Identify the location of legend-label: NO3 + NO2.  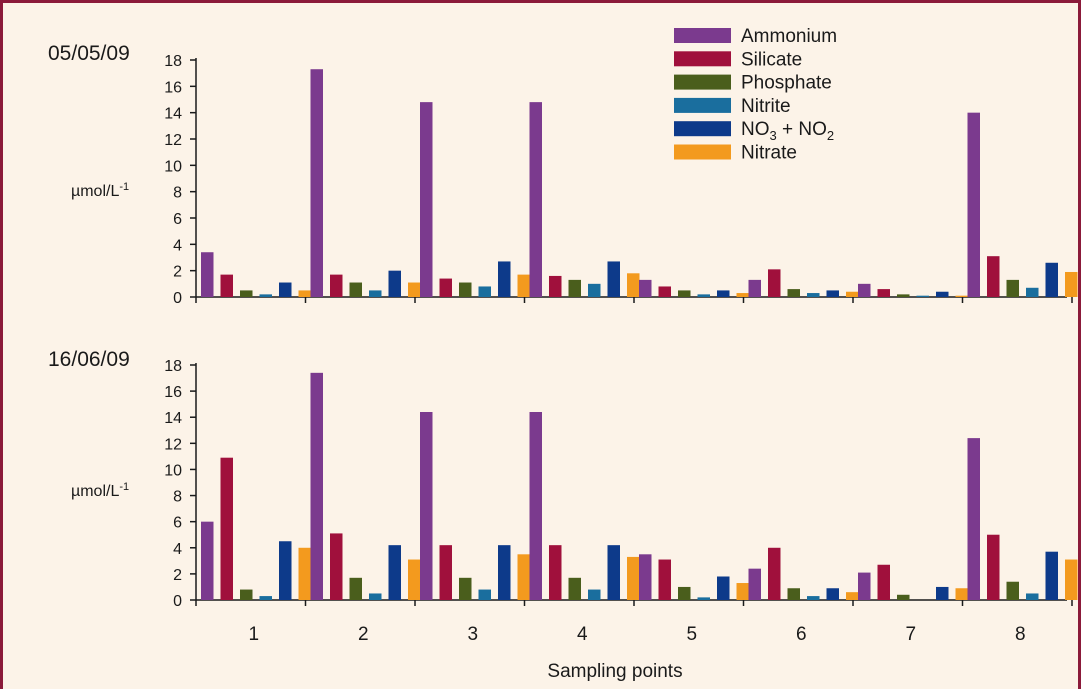
(787, 131).